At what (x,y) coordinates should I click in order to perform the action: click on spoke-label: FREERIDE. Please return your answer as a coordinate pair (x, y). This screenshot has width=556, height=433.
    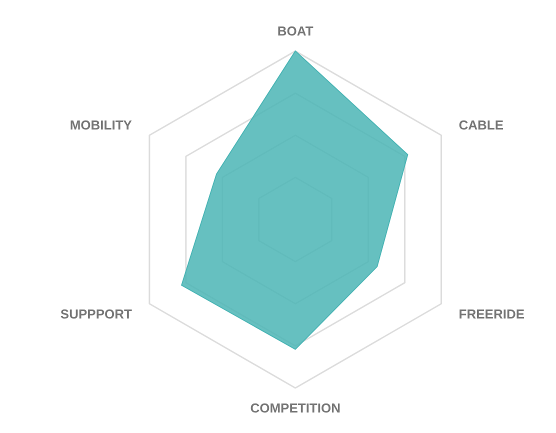
    Looking at the image, I should click on (491, 314).